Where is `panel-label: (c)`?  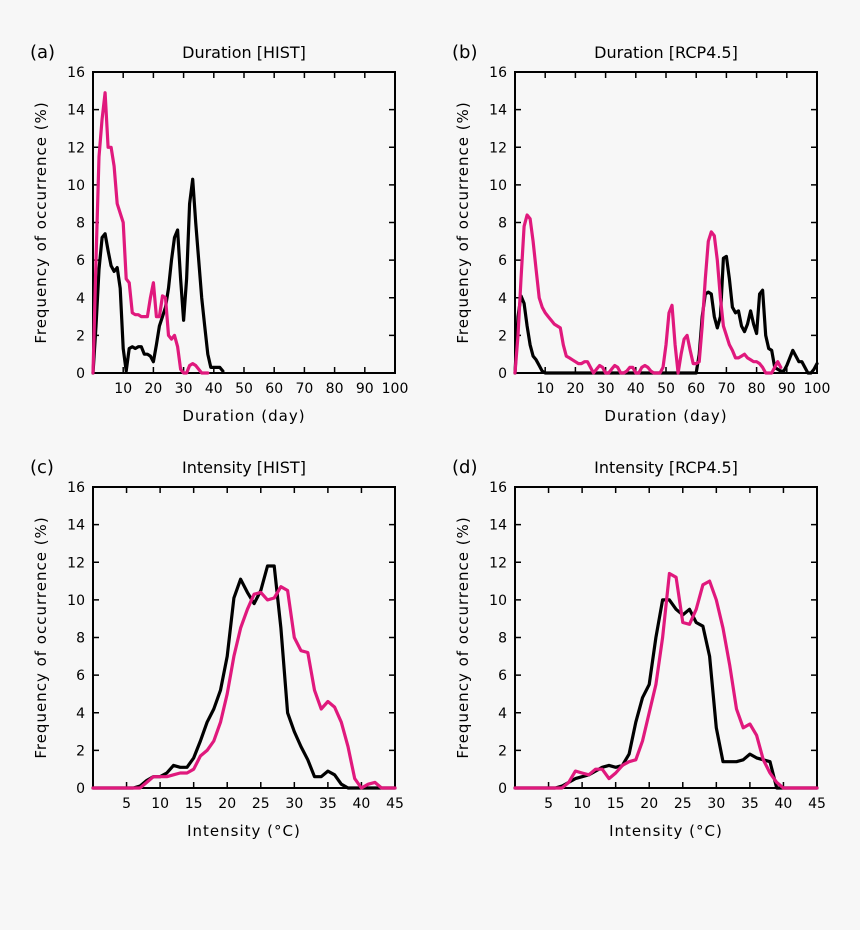 panel-label: (c) is located at coordinates (42, 467).